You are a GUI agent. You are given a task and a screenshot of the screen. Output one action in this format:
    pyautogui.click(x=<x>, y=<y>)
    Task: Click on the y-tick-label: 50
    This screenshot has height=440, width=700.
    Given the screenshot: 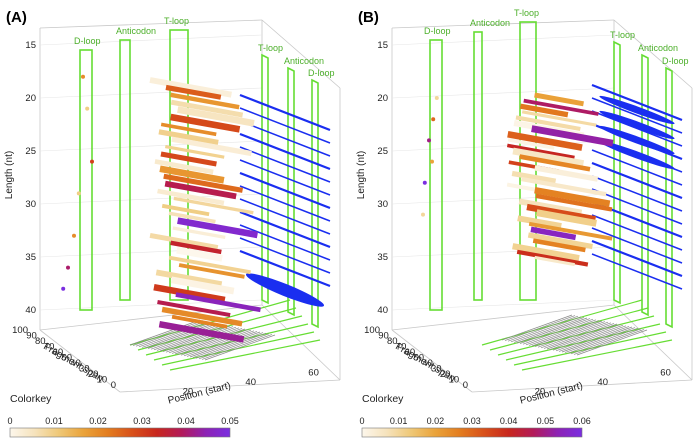 What is the action you would take?
    pyautogui.click(x=418, y=358)
    